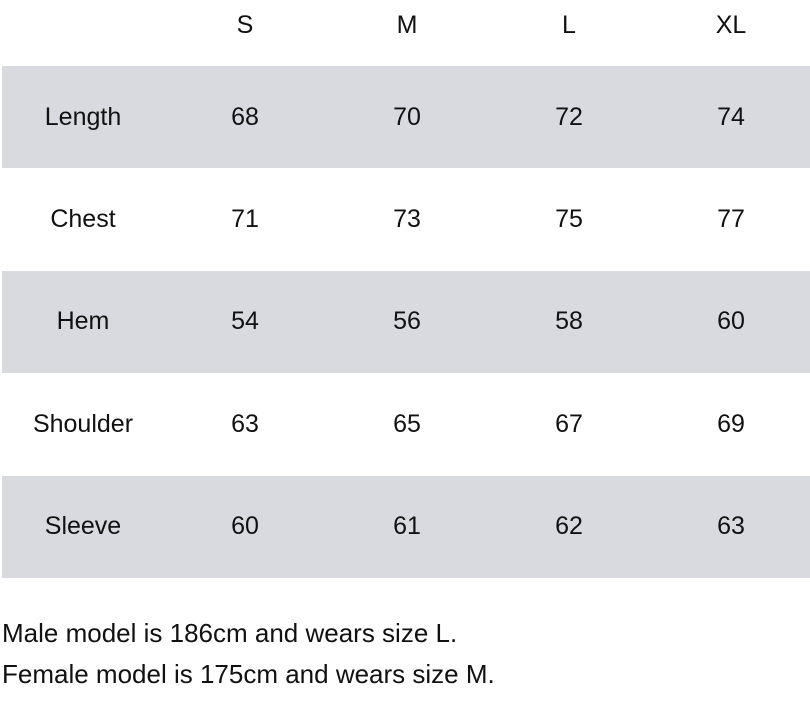 The width and height of the screenshot is (810, 716). I want to click on row-label: Chest, so click(83, 219).